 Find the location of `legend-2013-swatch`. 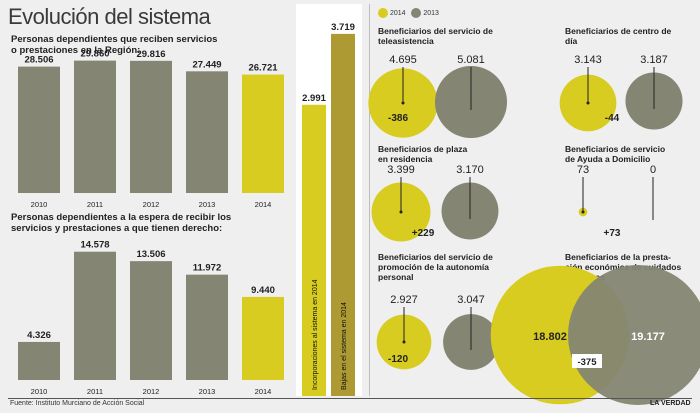

legend-2013-swatch is located at coordinates (416, 13).